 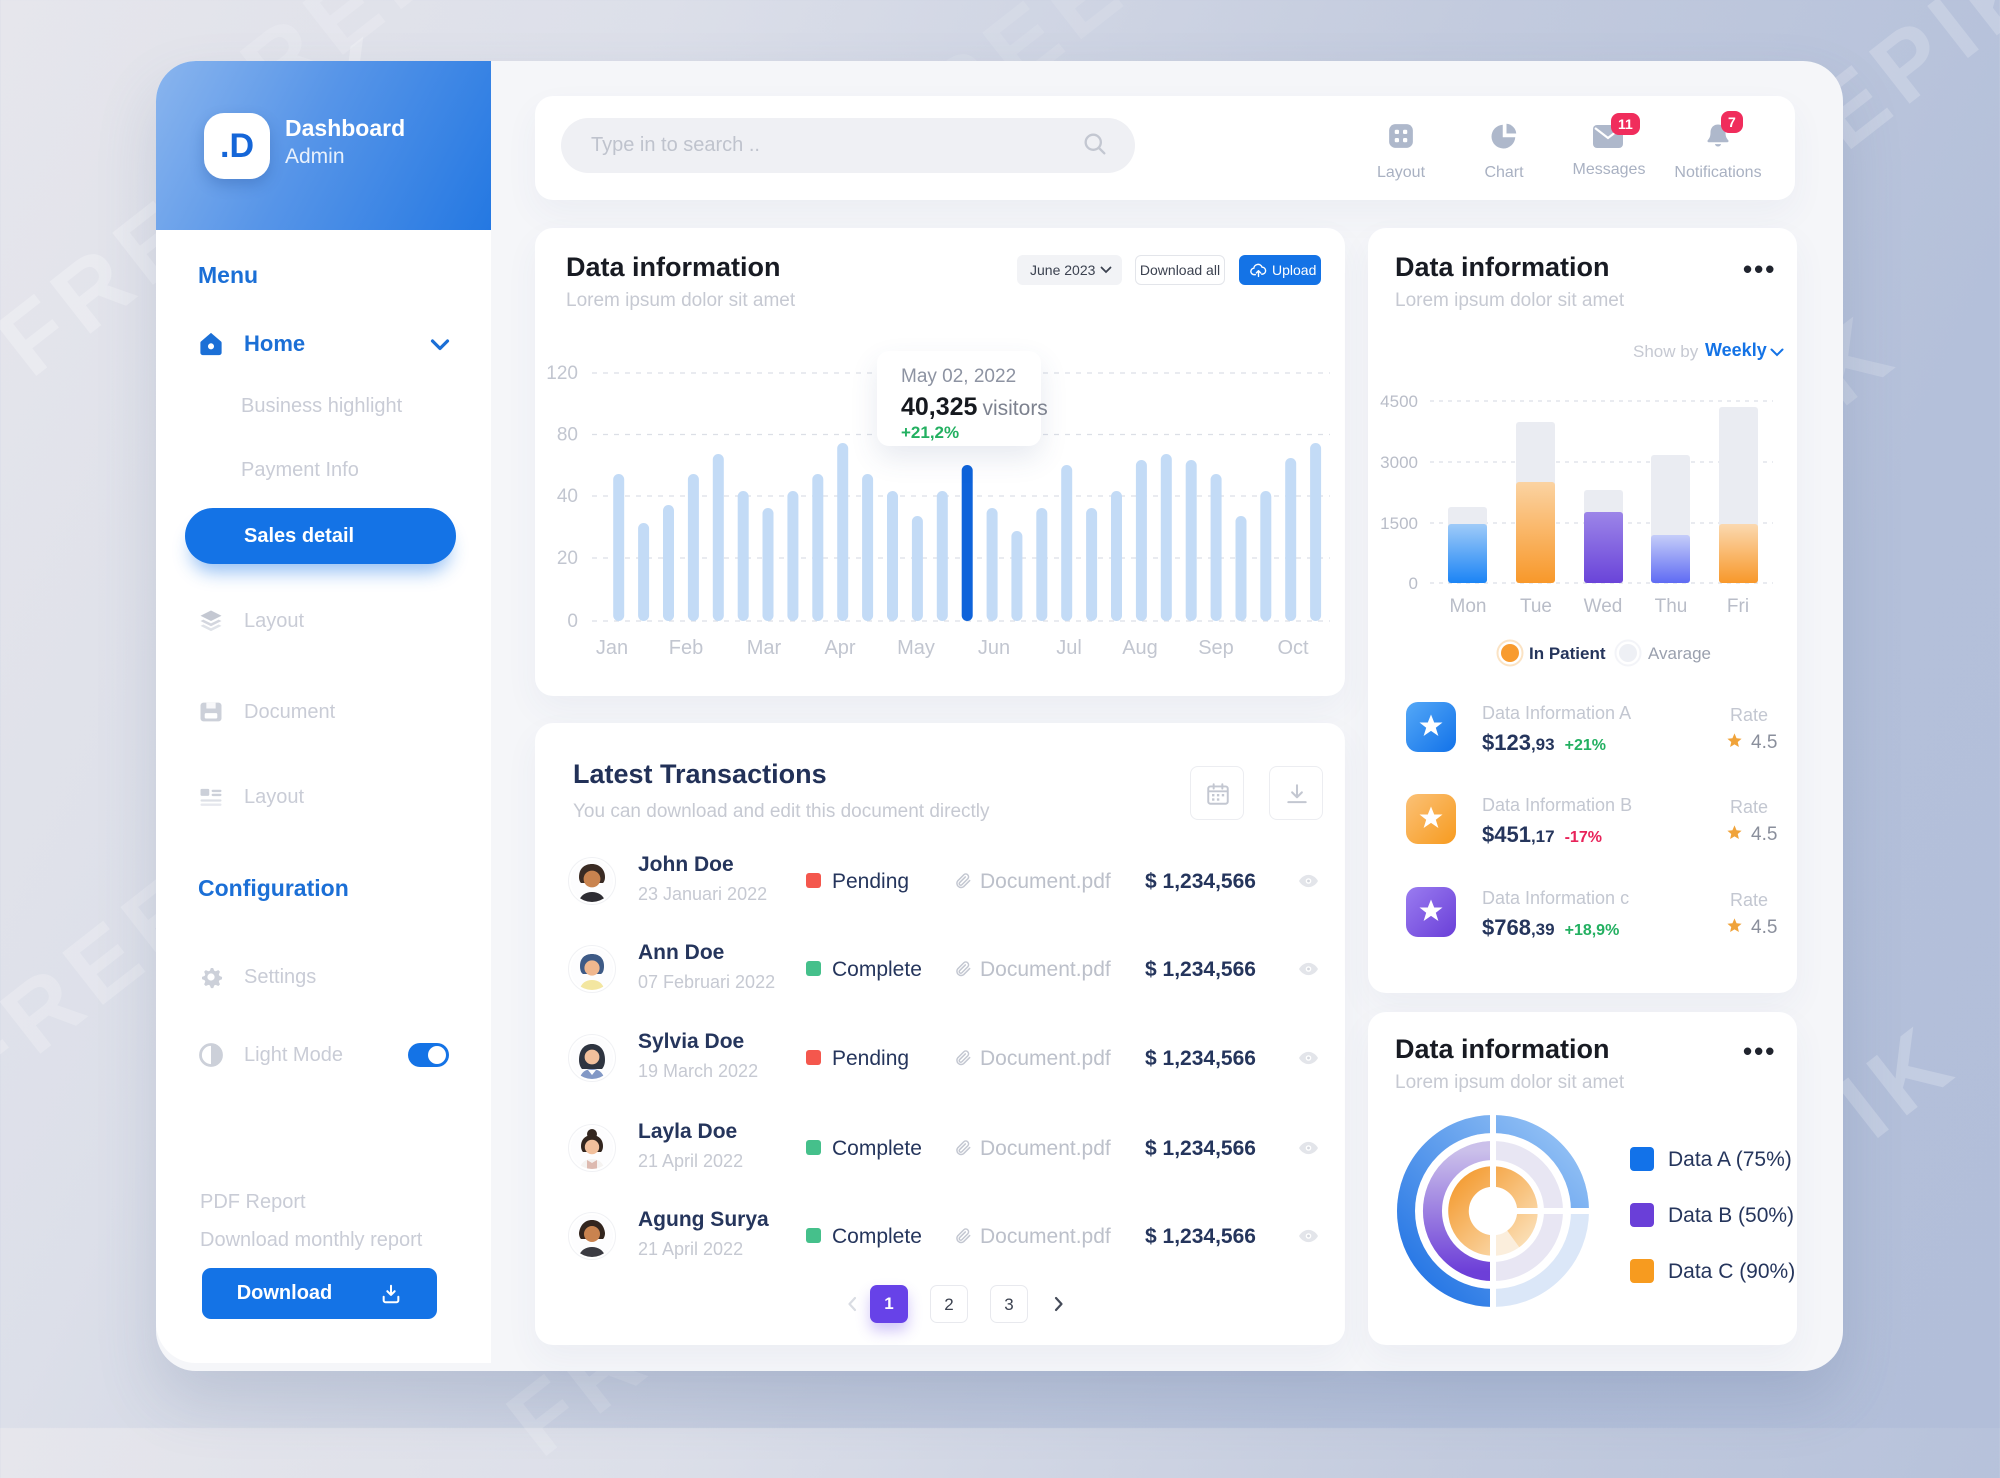 I want to click on svg-text: 1500, so click(x=1399, y=523).